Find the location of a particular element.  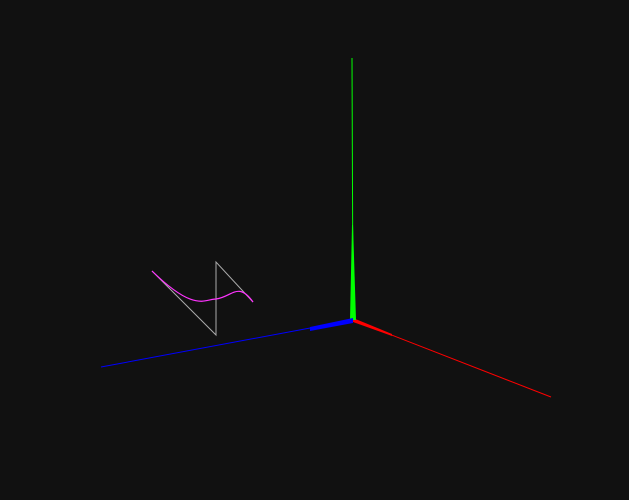

control-polygon is located at coordinates (202, 298).